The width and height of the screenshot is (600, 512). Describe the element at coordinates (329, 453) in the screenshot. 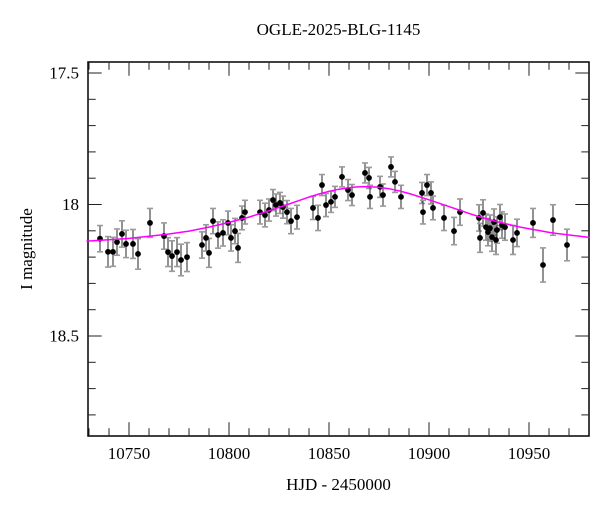

I see `x-tick-label: 10850` at that location.